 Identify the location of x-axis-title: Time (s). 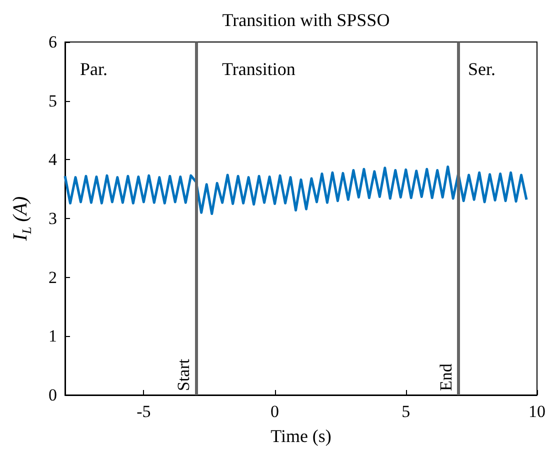
(301, 436).